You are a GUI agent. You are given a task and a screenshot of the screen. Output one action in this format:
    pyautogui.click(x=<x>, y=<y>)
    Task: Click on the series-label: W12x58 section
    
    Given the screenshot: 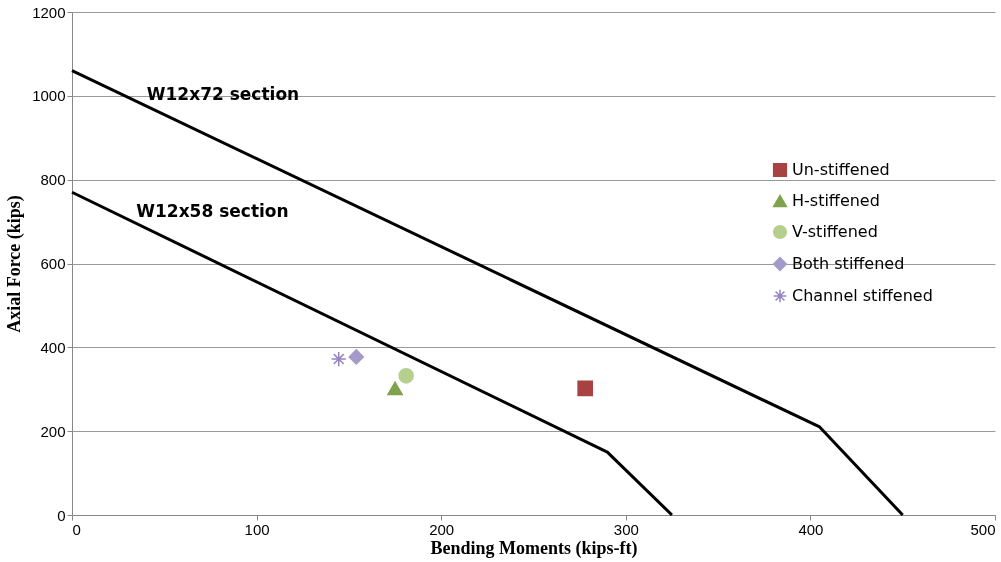 What is the action you would take?
    pyautogui.click(x=212, y=211)
    